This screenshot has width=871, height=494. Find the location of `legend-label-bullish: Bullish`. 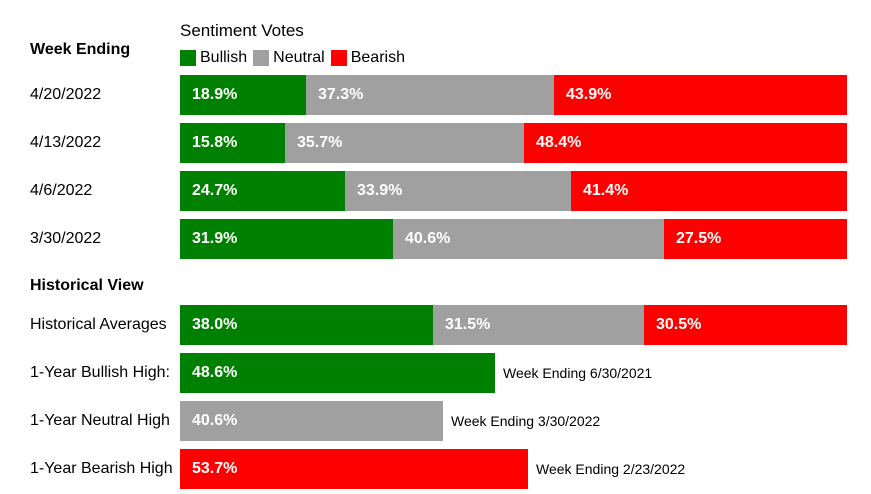

legend-label-bullish: Bullish is located at coordinates (224, 57).